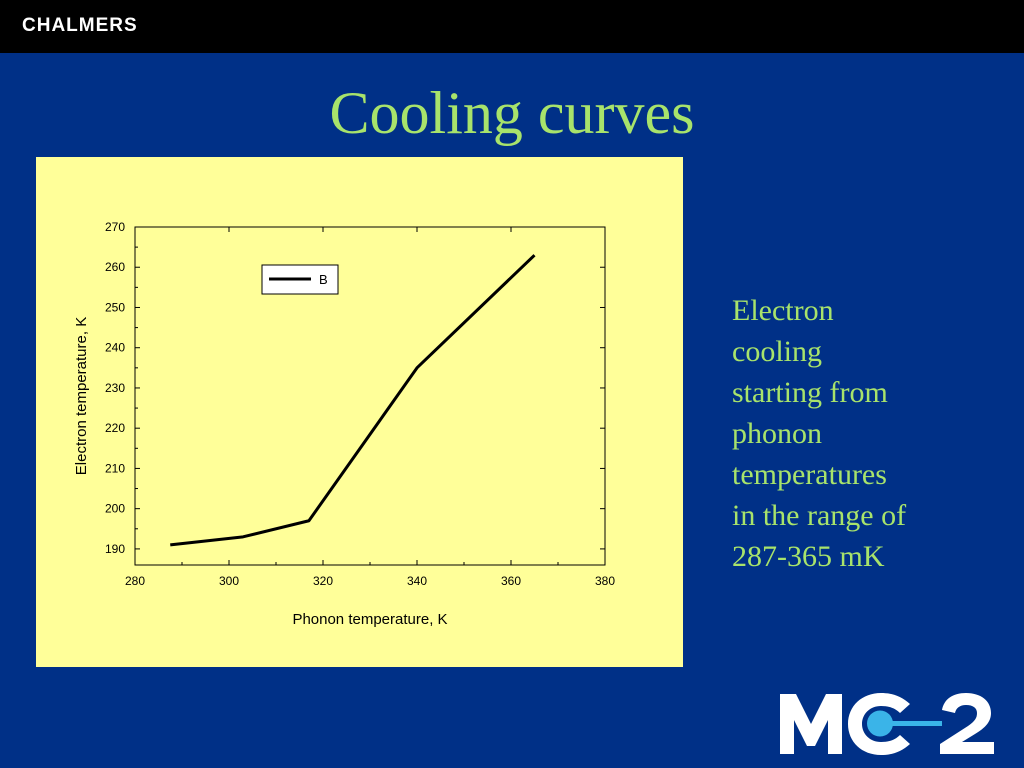 Image resolution: width=1024 pixels, height=768 pixels. I want to click on y-tick-label: 240, so click(115, 348).